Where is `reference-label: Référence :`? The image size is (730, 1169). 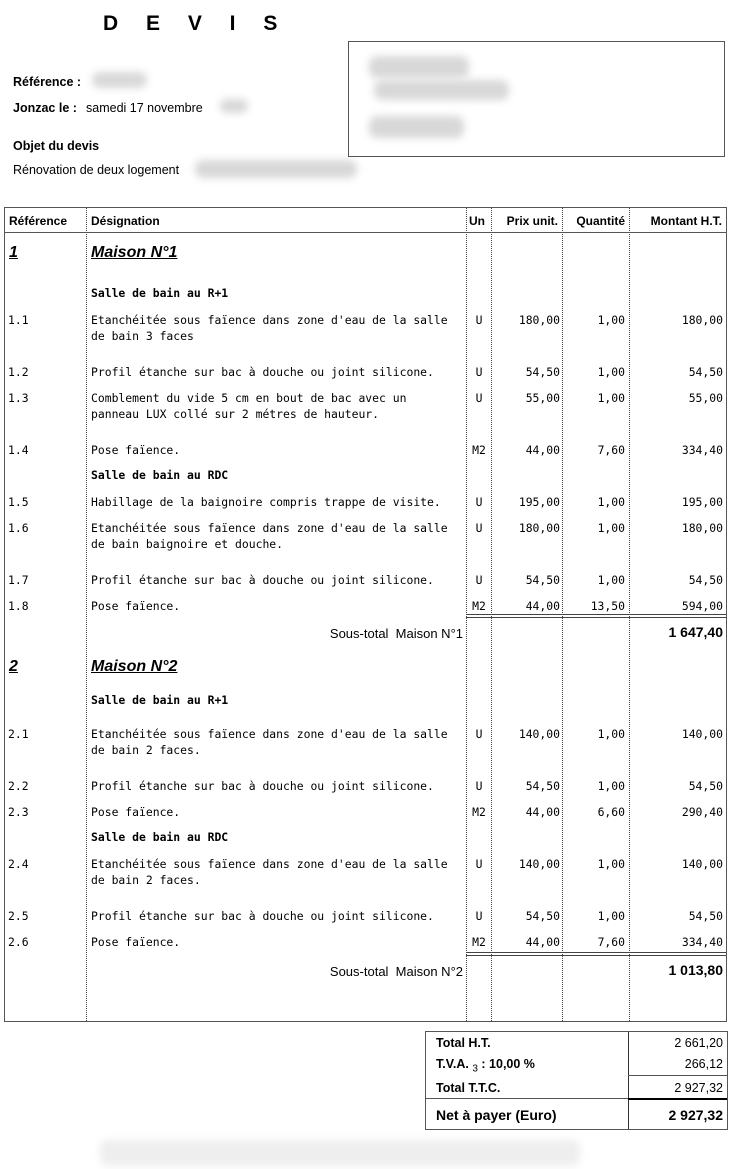
reference-label: Référence : is located at coordinates (47, 82).